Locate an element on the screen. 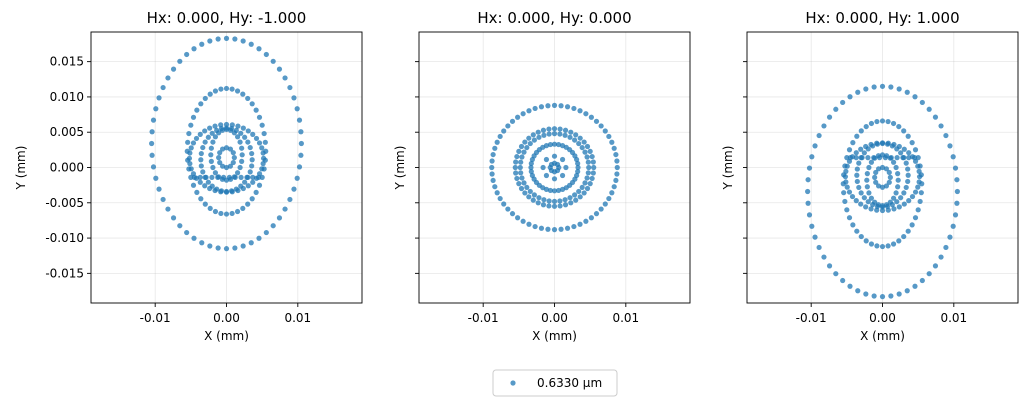  x-axis-label: X (mm) is located at coordinates (554, 336).